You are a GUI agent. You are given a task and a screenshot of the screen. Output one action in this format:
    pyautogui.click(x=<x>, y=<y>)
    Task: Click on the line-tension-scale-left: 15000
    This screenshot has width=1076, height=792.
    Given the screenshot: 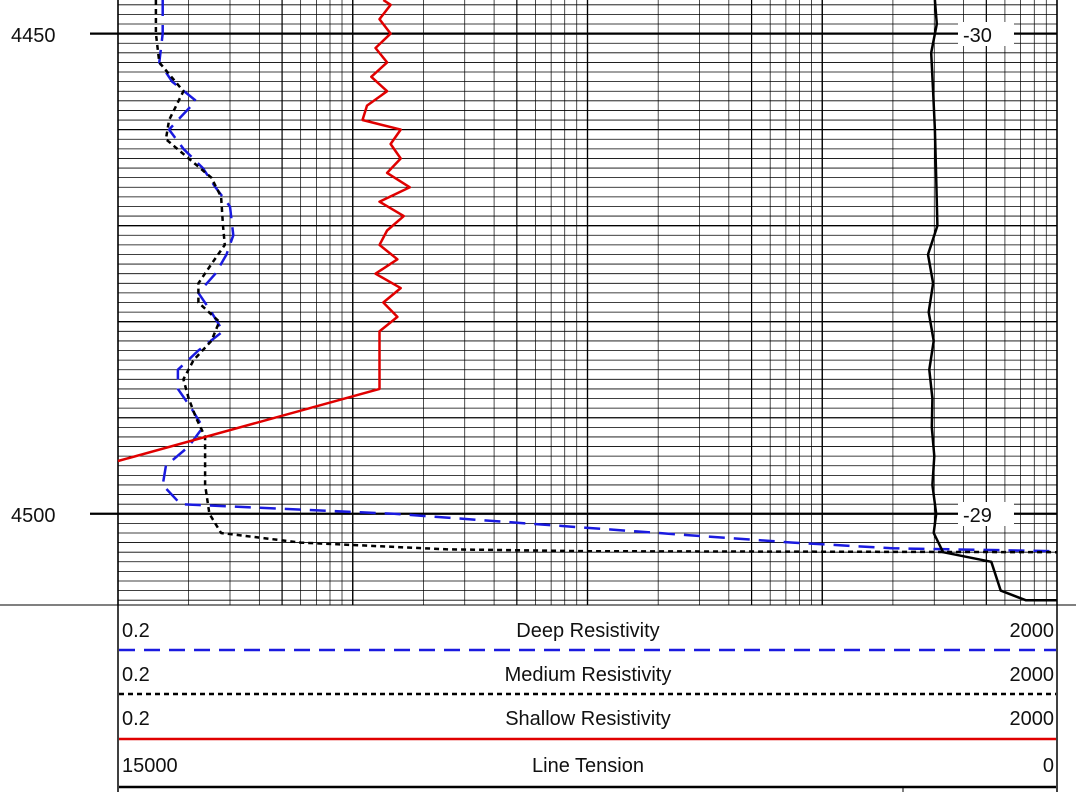 What is the action you would take?
    pyautogui.click(x=150, y=766)
    